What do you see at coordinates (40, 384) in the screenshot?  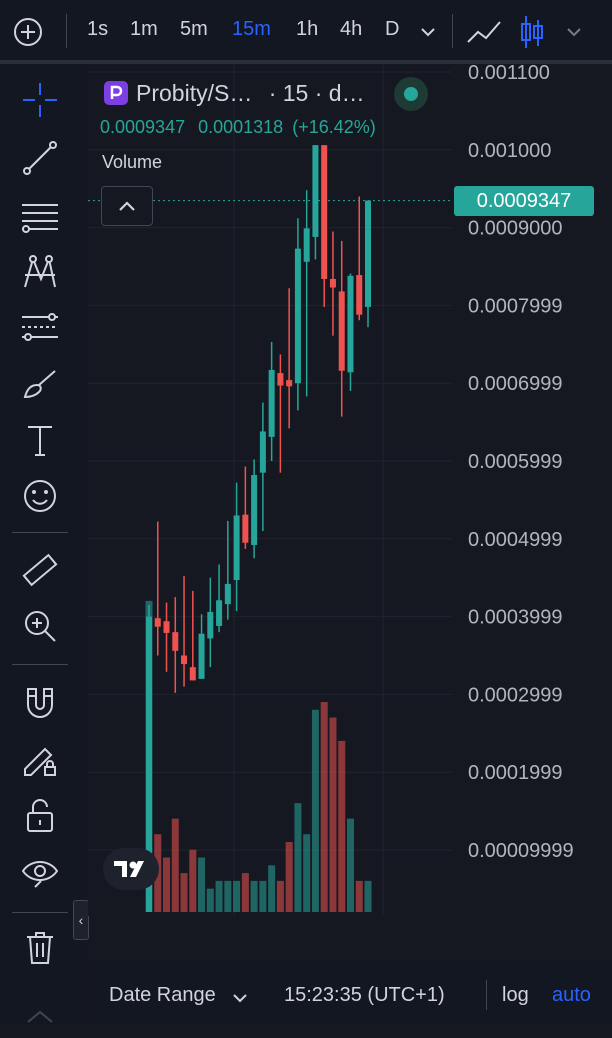 I see `brush-icon` at bounding box center [40, 384].